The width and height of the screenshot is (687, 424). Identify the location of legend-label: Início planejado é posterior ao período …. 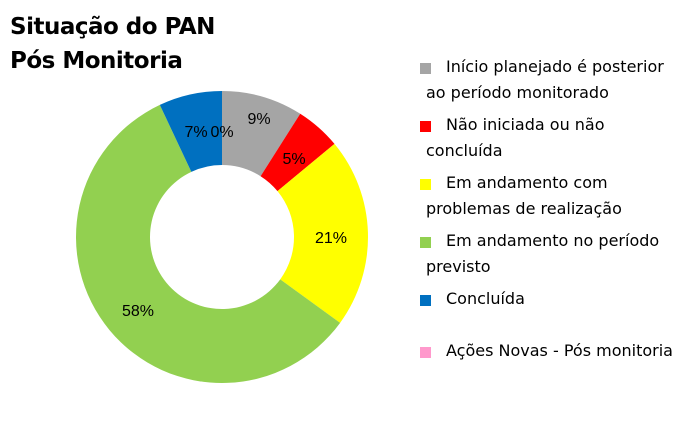
(545, 79).